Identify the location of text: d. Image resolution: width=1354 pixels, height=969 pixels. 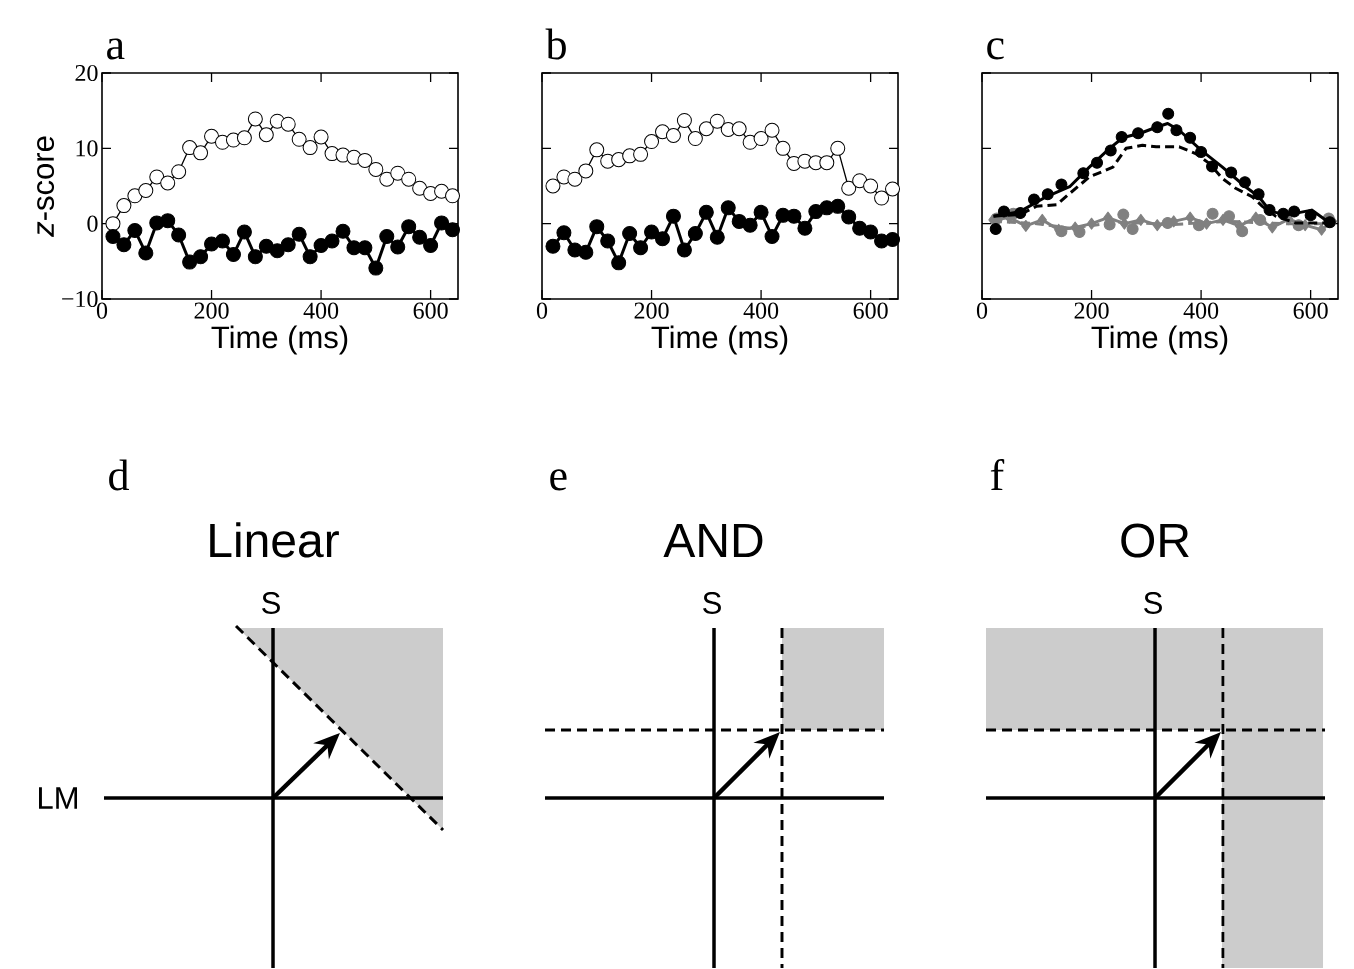
(119, 475).